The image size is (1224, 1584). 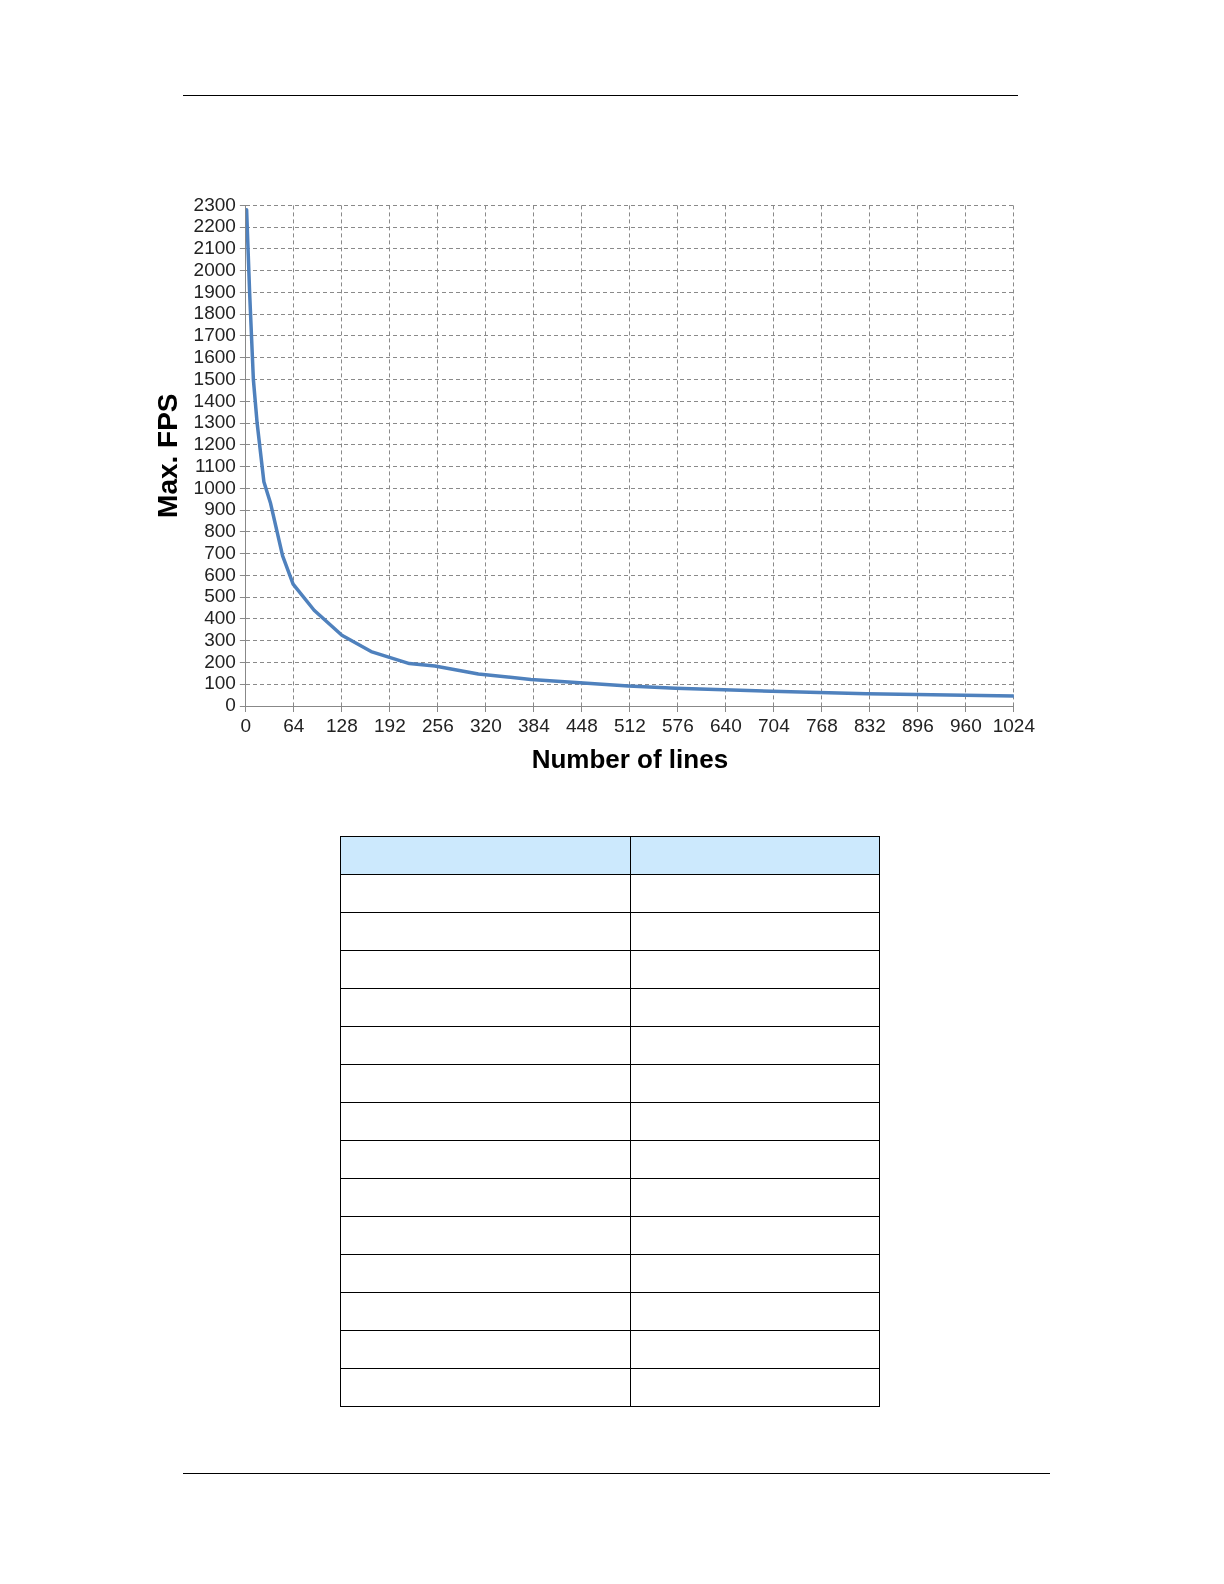 I want to click on y-tick-label: 1100, so click(x=215, y=465).